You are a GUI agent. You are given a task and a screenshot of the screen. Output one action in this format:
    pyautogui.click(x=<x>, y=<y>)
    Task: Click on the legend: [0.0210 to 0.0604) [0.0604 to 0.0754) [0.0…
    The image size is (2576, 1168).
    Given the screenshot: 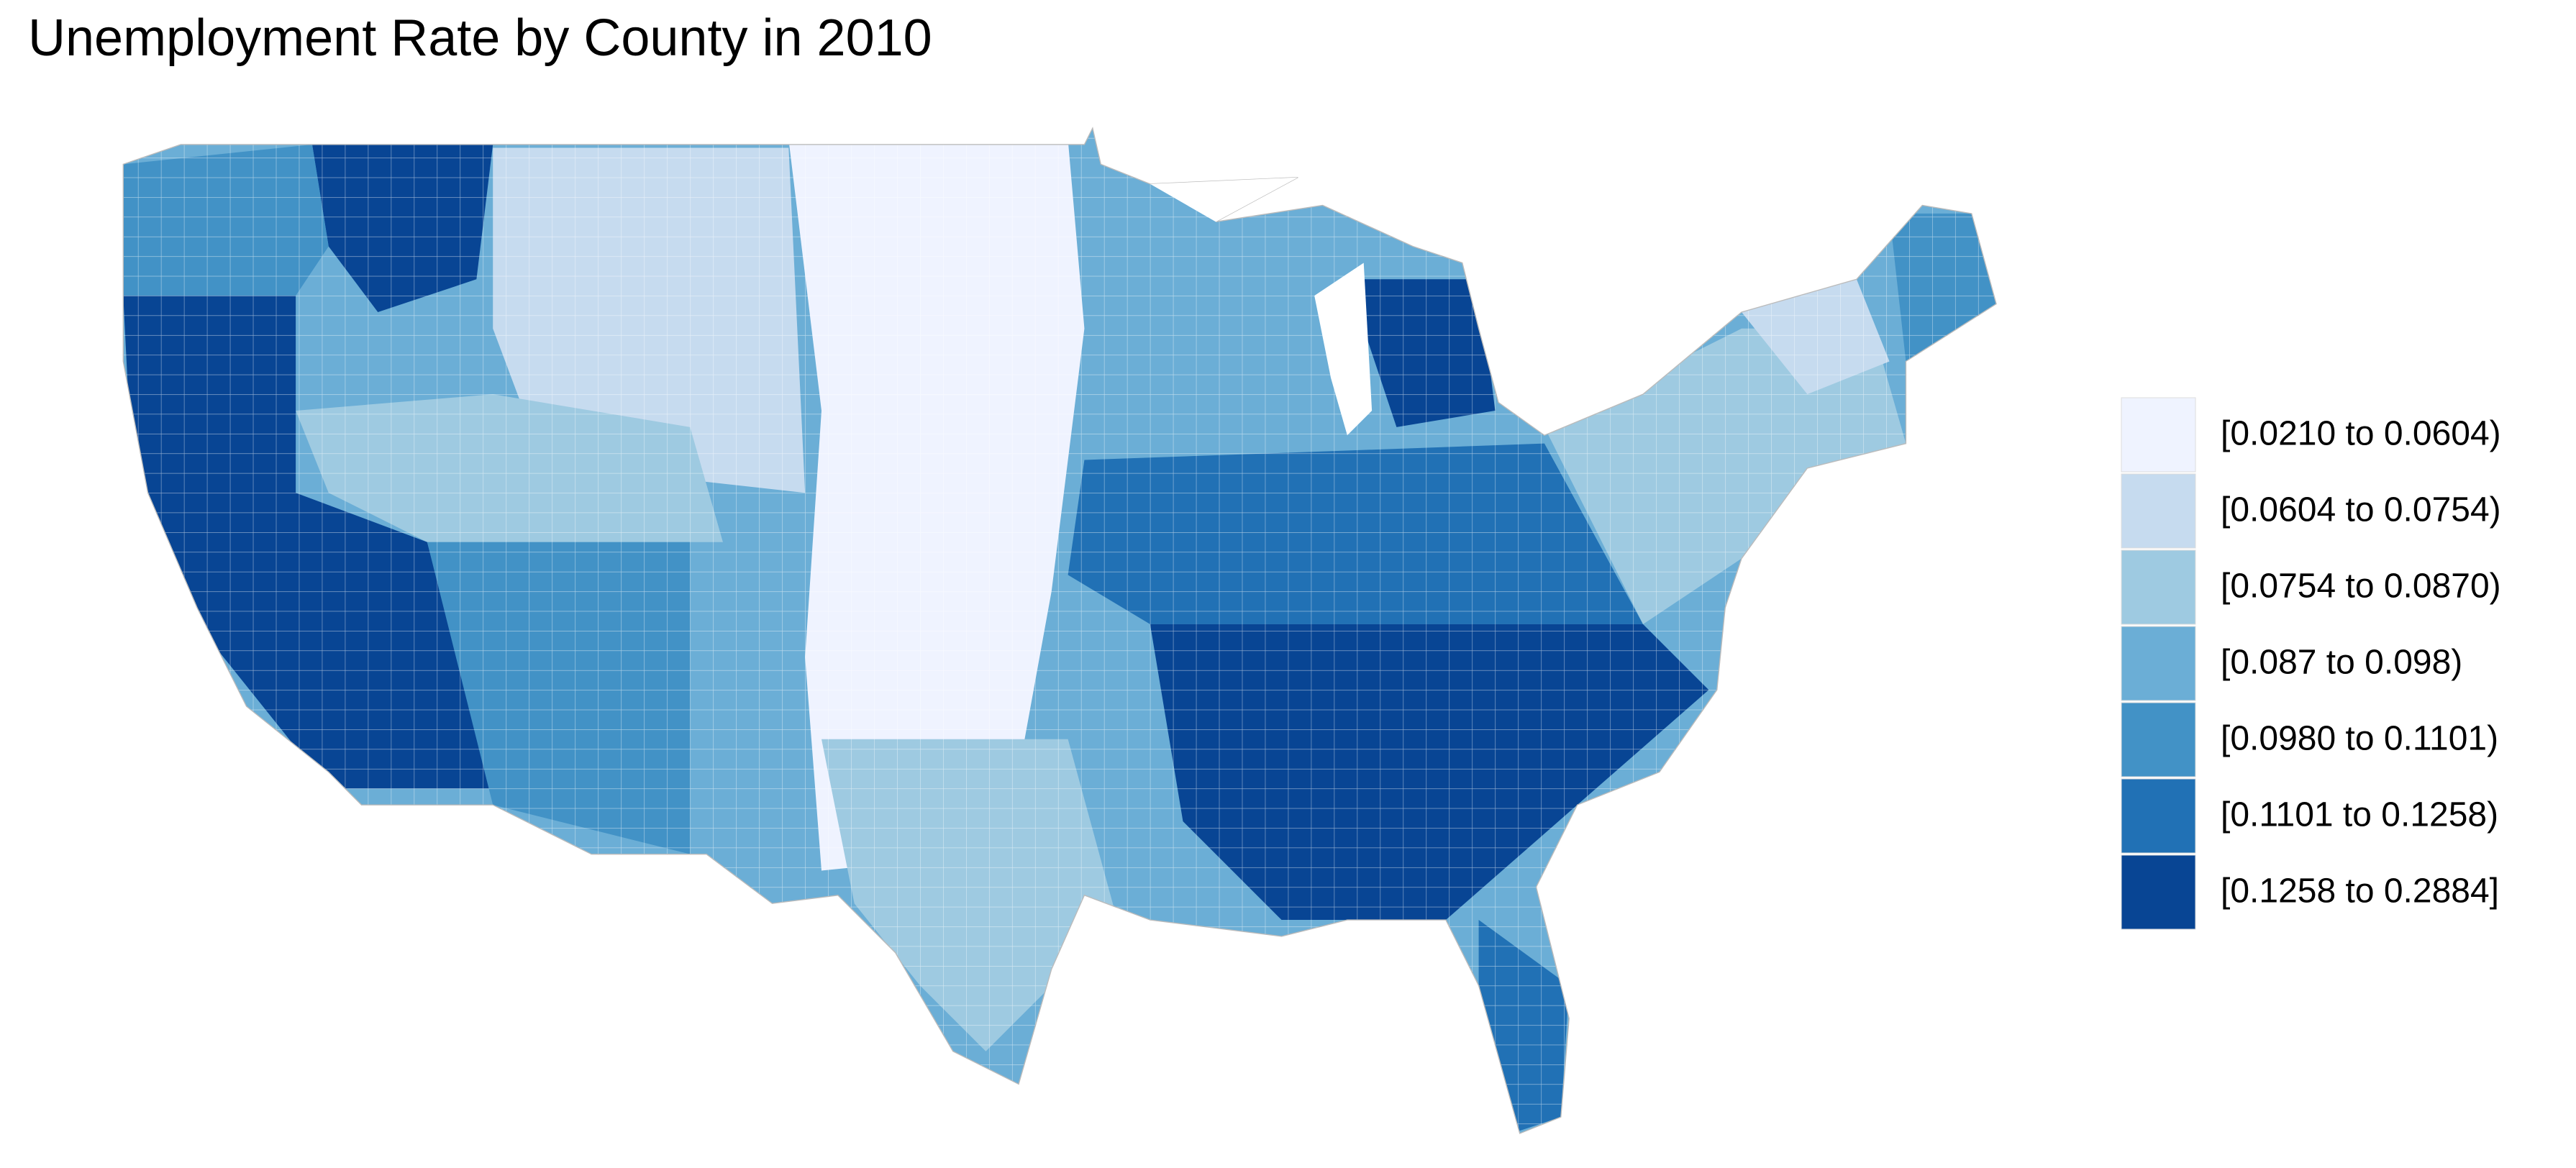 What is the action you would take?
    pyautogui.click(x=2311, y=663)
    